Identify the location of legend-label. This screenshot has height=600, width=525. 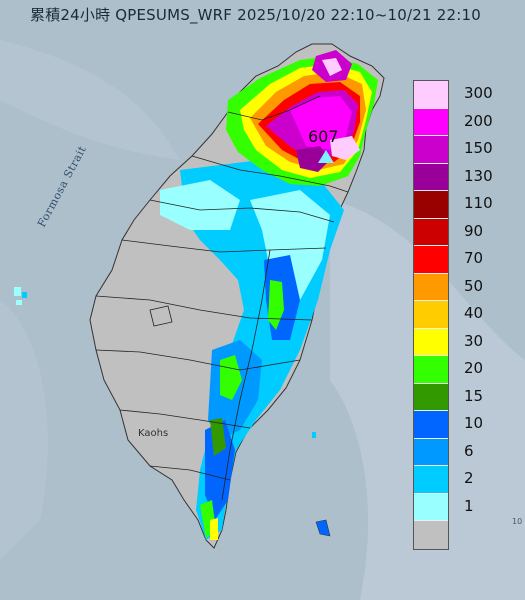
(490, 534).